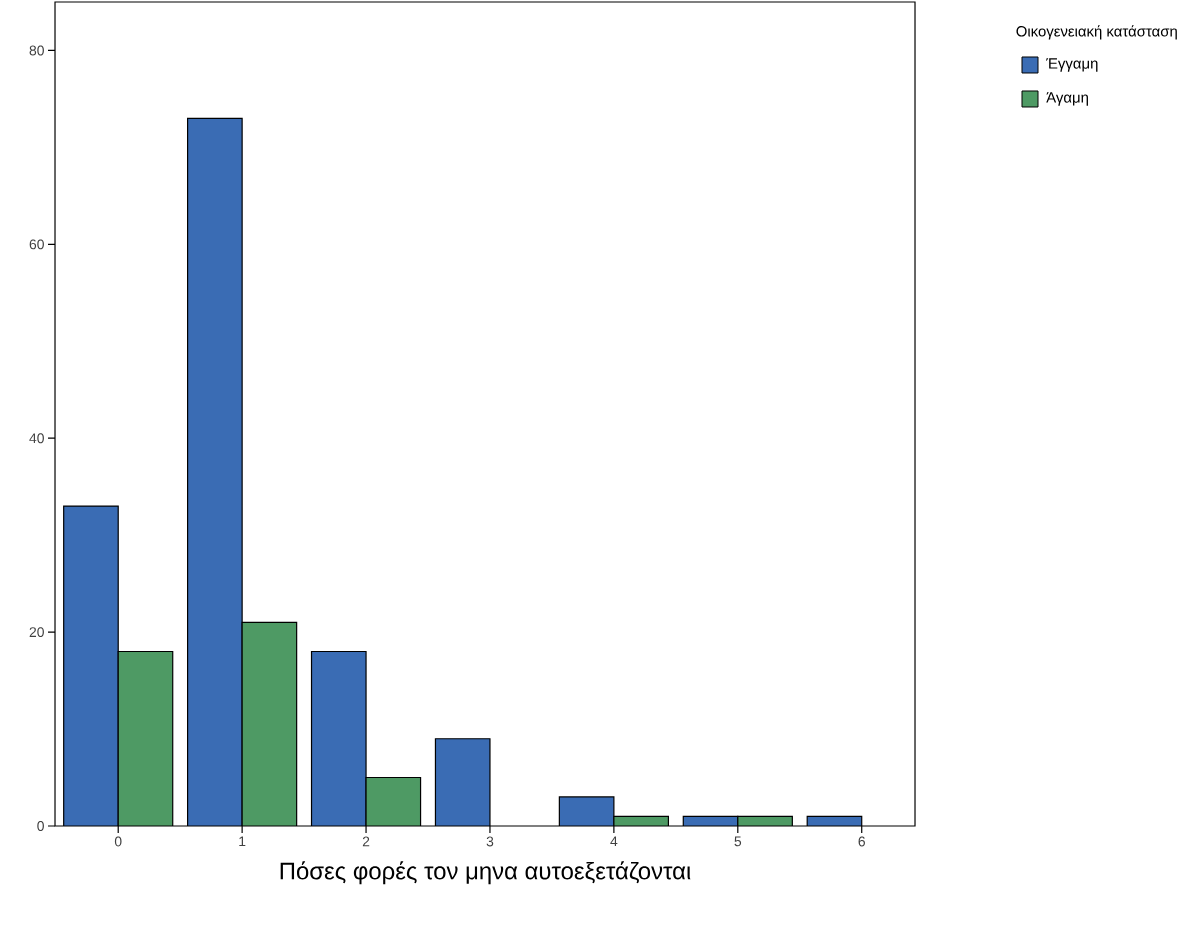 This screenshot has width=1181, height=930. Describe the element at coordinates (366, 841) in the screenshot. I see `x-tick-label: 2` at that location.